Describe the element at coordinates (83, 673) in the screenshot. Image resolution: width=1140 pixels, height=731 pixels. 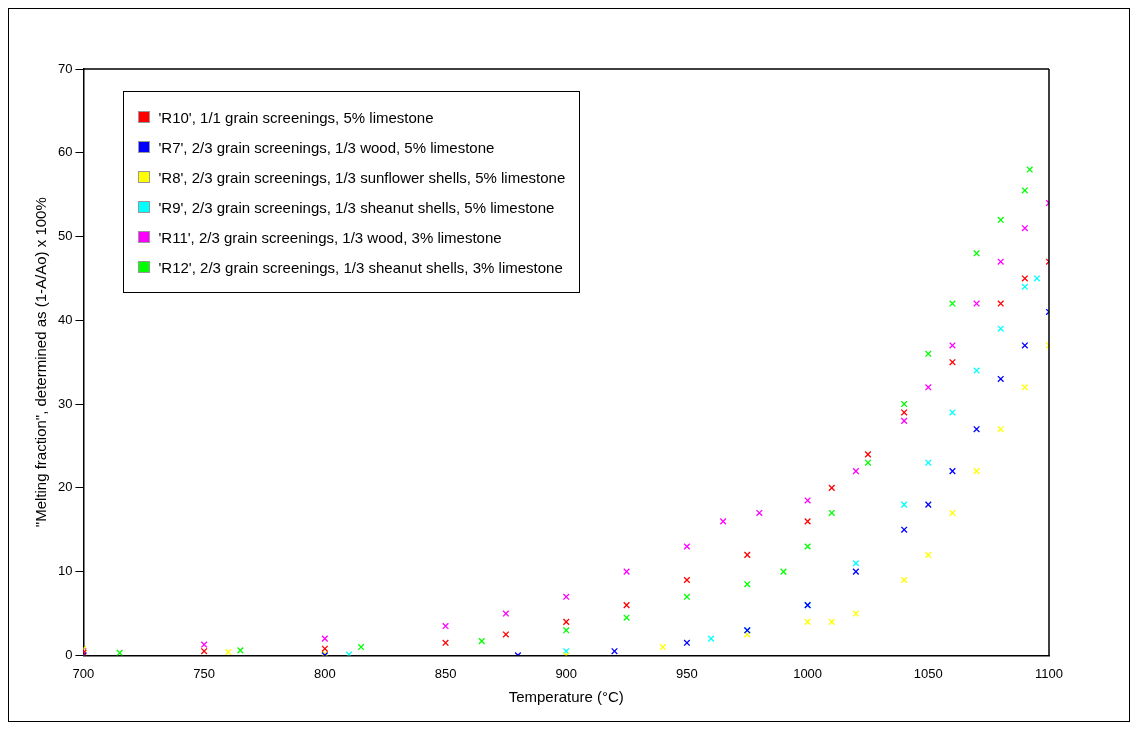
I see `x-tick-label: 700` at that location.